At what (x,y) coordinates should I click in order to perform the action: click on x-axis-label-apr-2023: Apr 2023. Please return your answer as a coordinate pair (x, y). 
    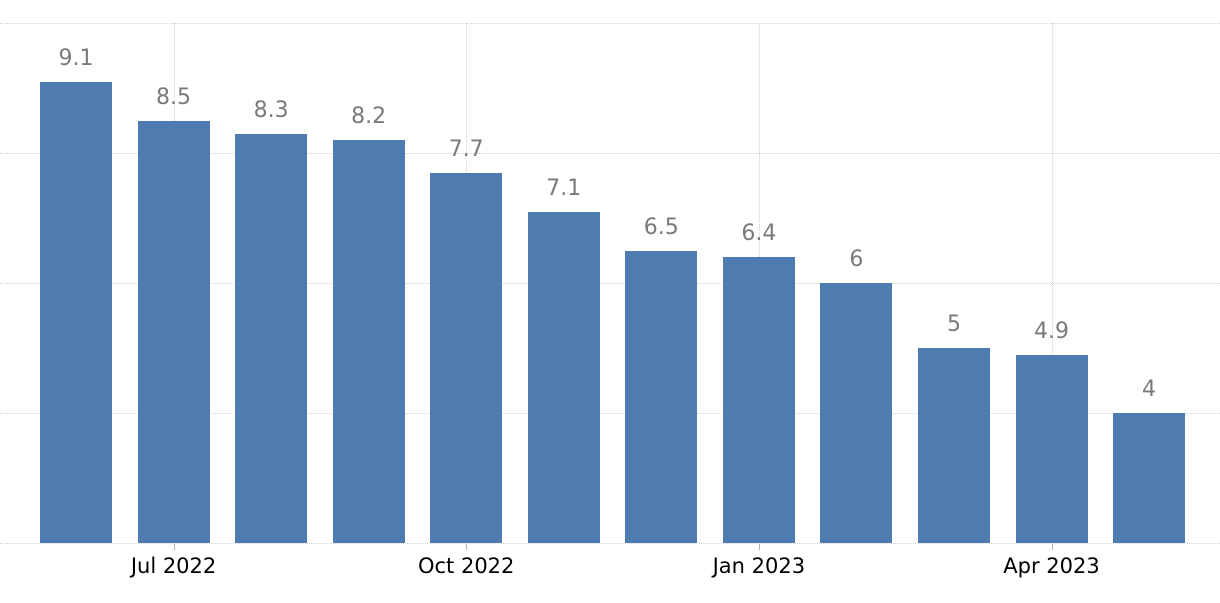
    Looking at the image, I should click on (1051, 566).